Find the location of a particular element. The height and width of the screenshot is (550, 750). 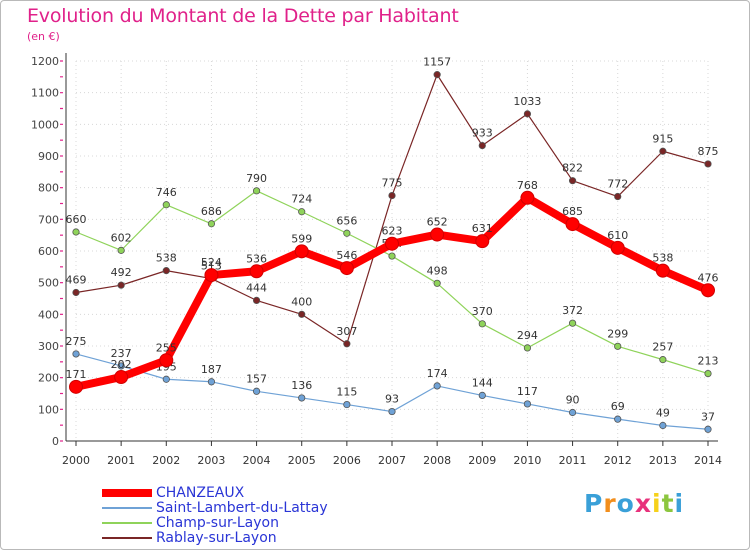

data-label: 257 is located at coordinates (662, 347).